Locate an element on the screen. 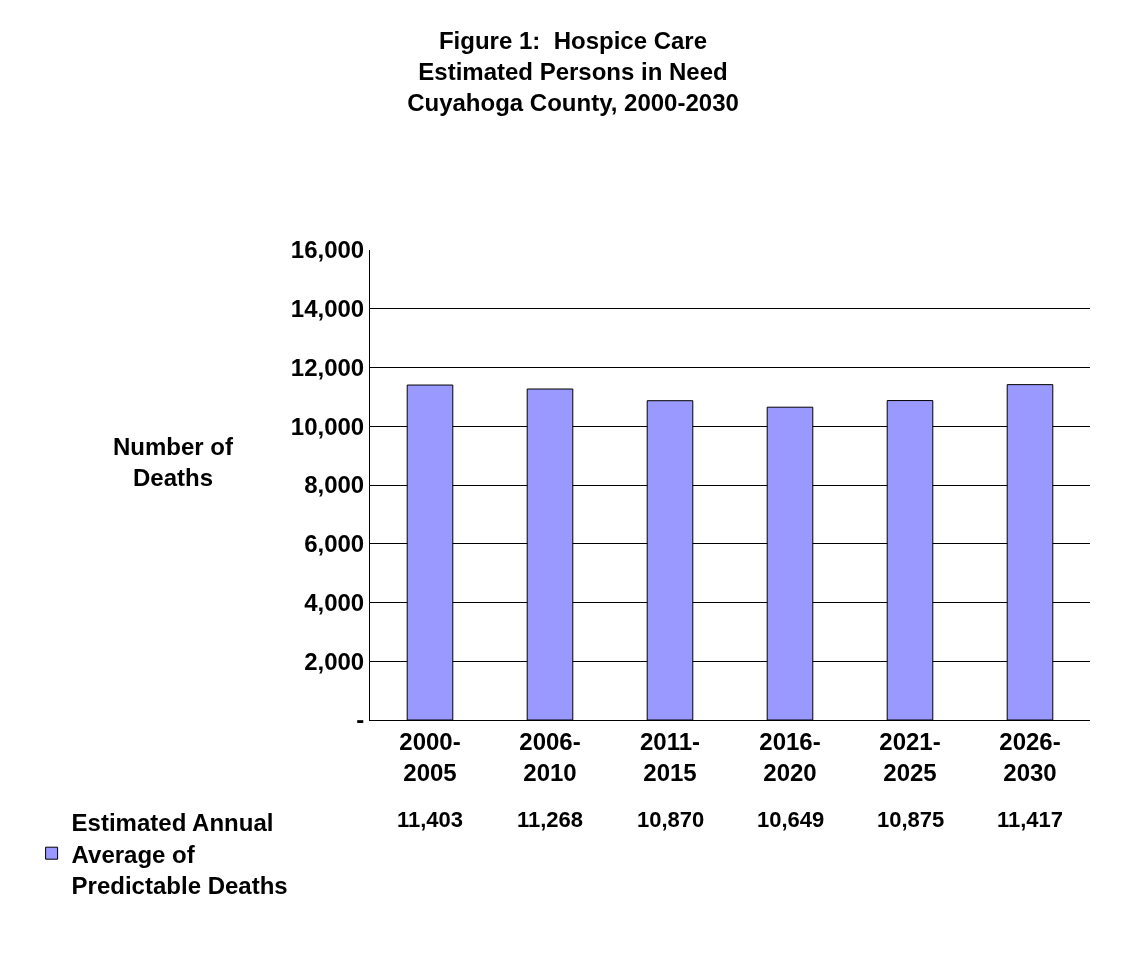 This screenshot has height=972, width=1146. y-axis-title: Number of Deaths is located at coordinates (174, 462).